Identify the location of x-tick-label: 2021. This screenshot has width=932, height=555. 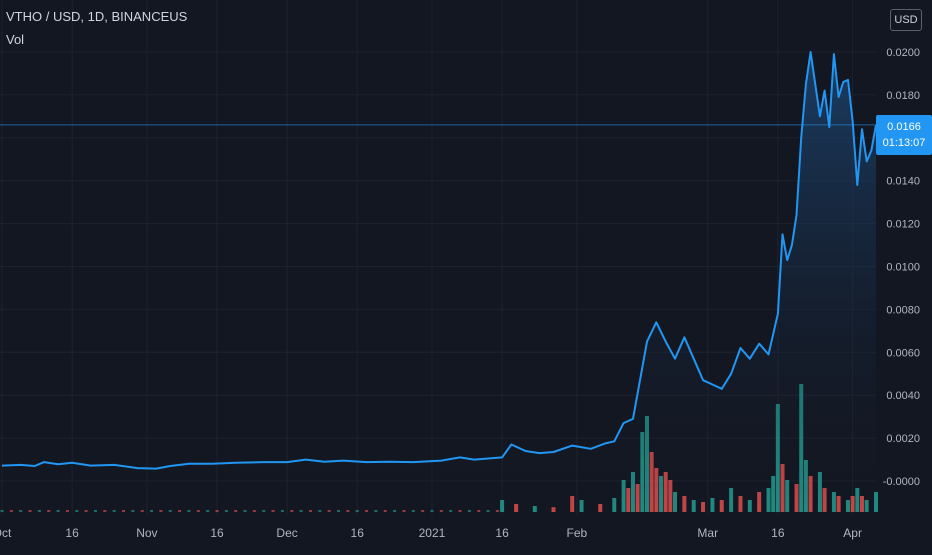
(432, 533).